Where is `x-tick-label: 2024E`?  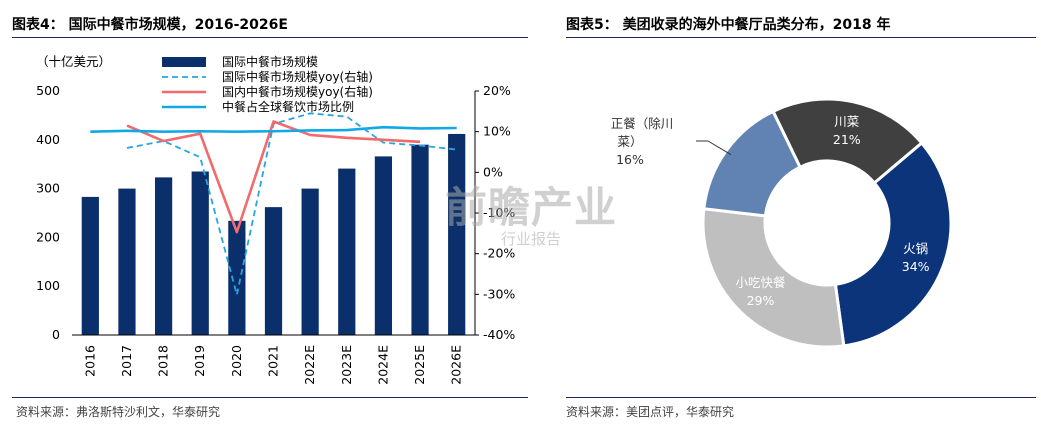
x-tick-label: 2024E is located at coordinates (382, 365).